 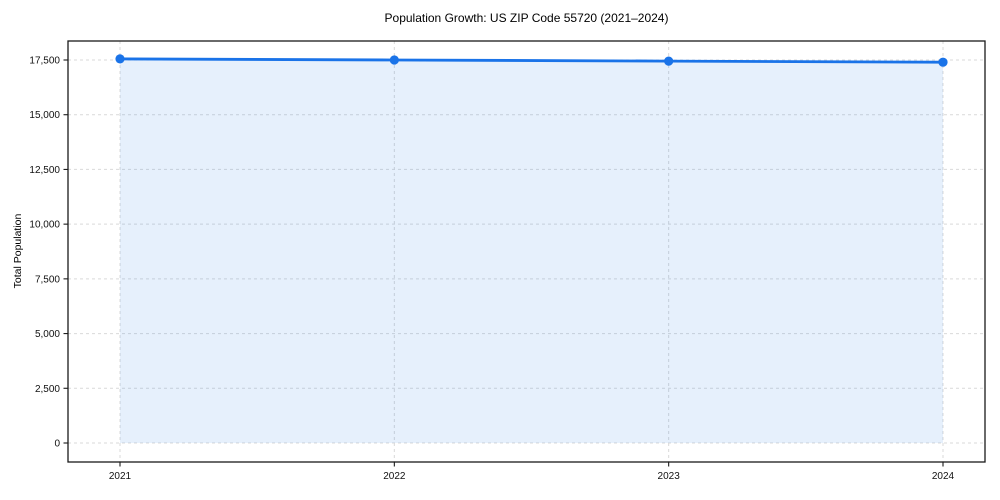 What do you see at coordinates (44, 225) in the screenshot?
I see `y-tick-label: 10,000` at bounding box center [44, 225].